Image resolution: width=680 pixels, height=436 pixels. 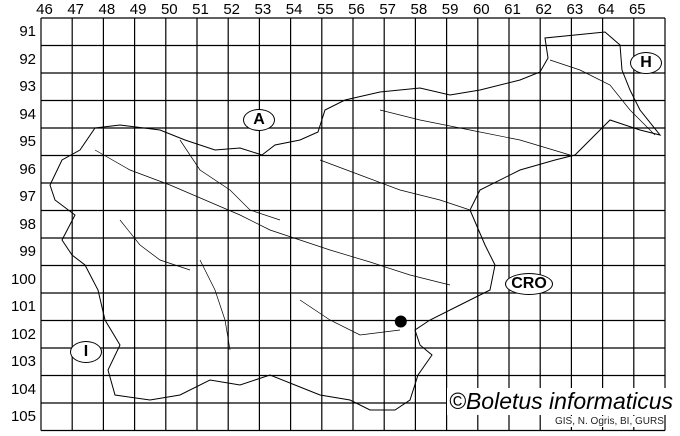 I want to click on row-label: 93, so click(x=27, y=86).